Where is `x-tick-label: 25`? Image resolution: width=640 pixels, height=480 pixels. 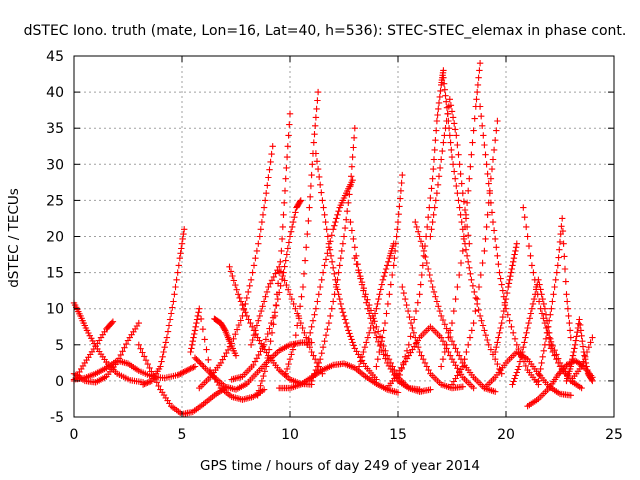
x-tick-label: 25 is located at coordinates (614, 435).